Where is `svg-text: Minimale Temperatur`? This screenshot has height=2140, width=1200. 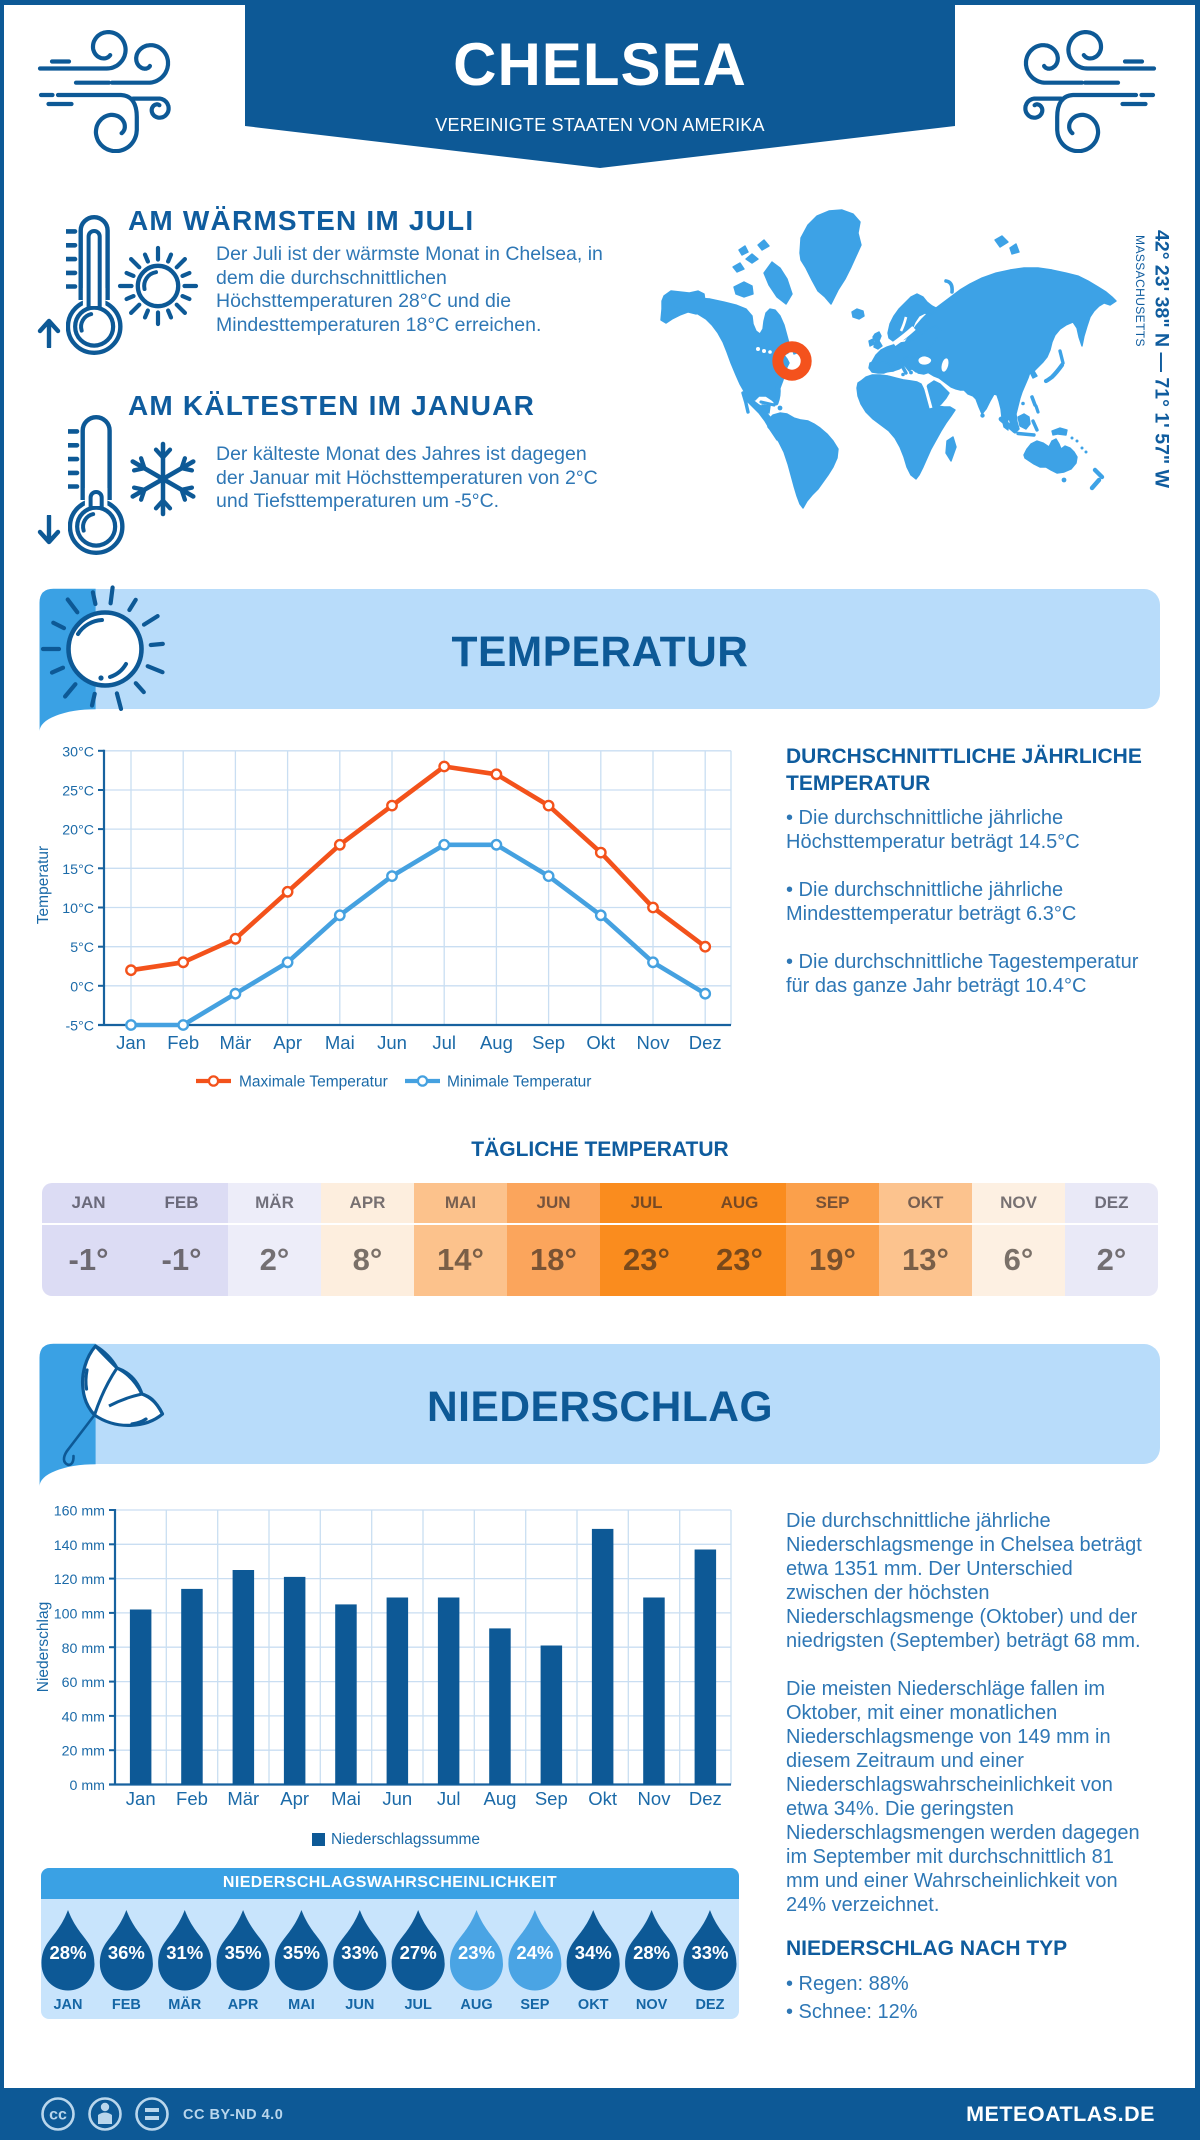
svg-text: Minimale Temperatur is located at coordinates (519, 1082).